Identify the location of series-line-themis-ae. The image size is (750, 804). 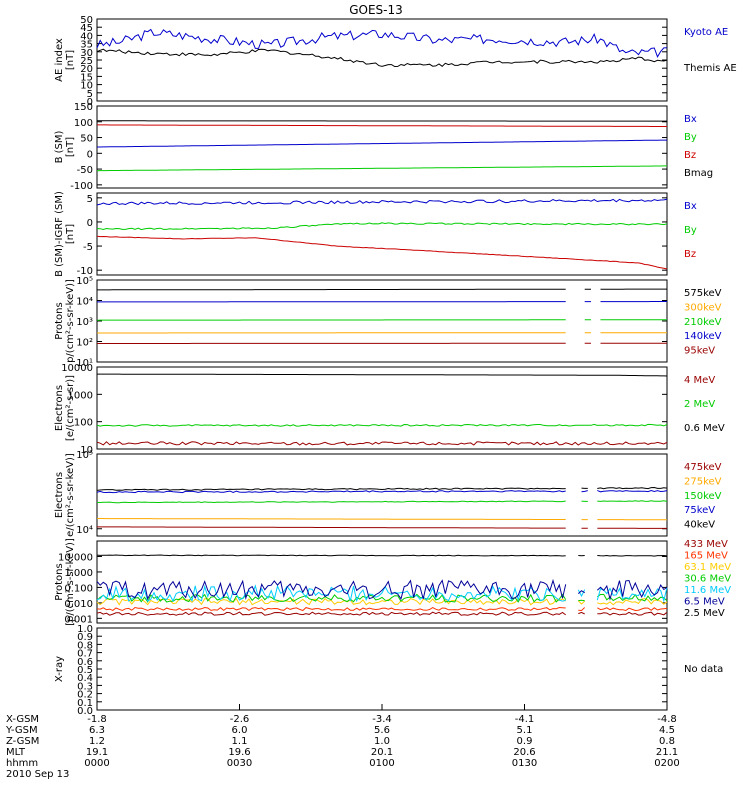
(382, 57).